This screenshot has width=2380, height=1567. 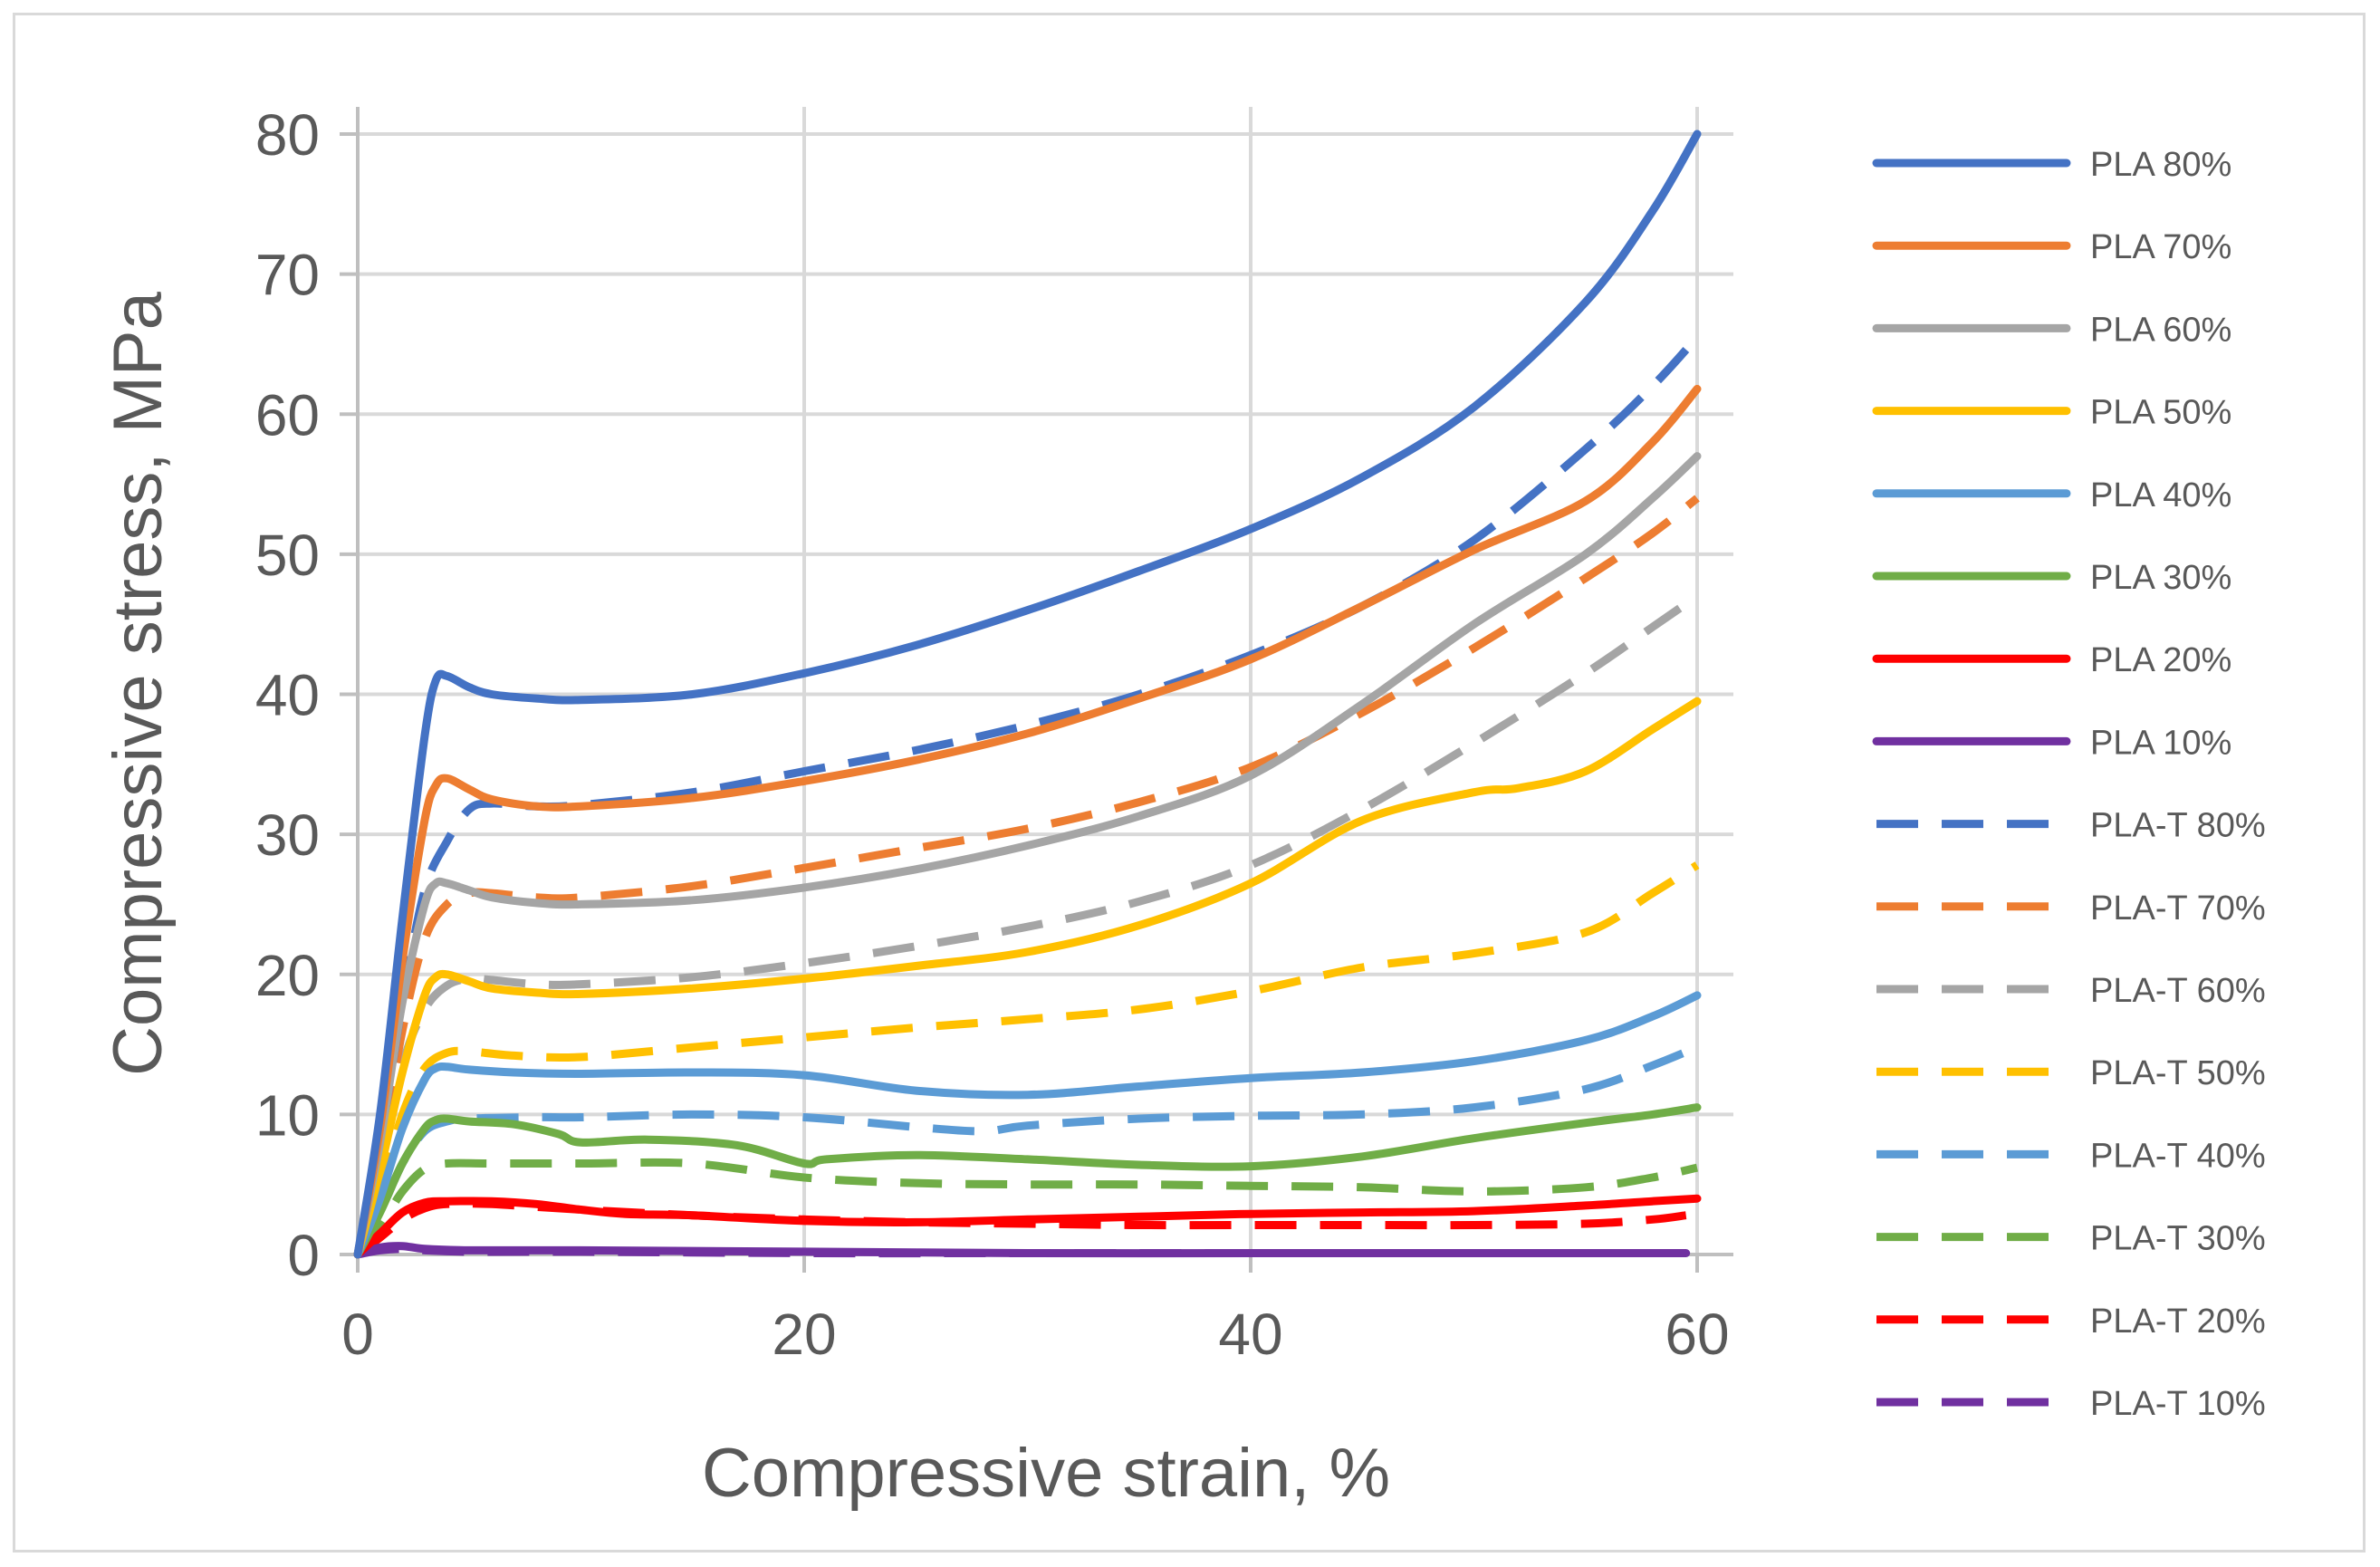 What do you see at coordinates (1046, 1473) in the screenshot?
I see `x-axis-title: Compressive strain, %` at bounding box center [1046, 1473].